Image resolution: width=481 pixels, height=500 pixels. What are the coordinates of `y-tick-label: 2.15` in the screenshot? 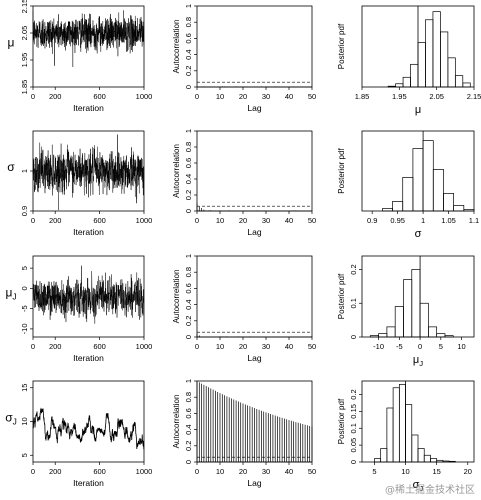 It's located at (24, 6).